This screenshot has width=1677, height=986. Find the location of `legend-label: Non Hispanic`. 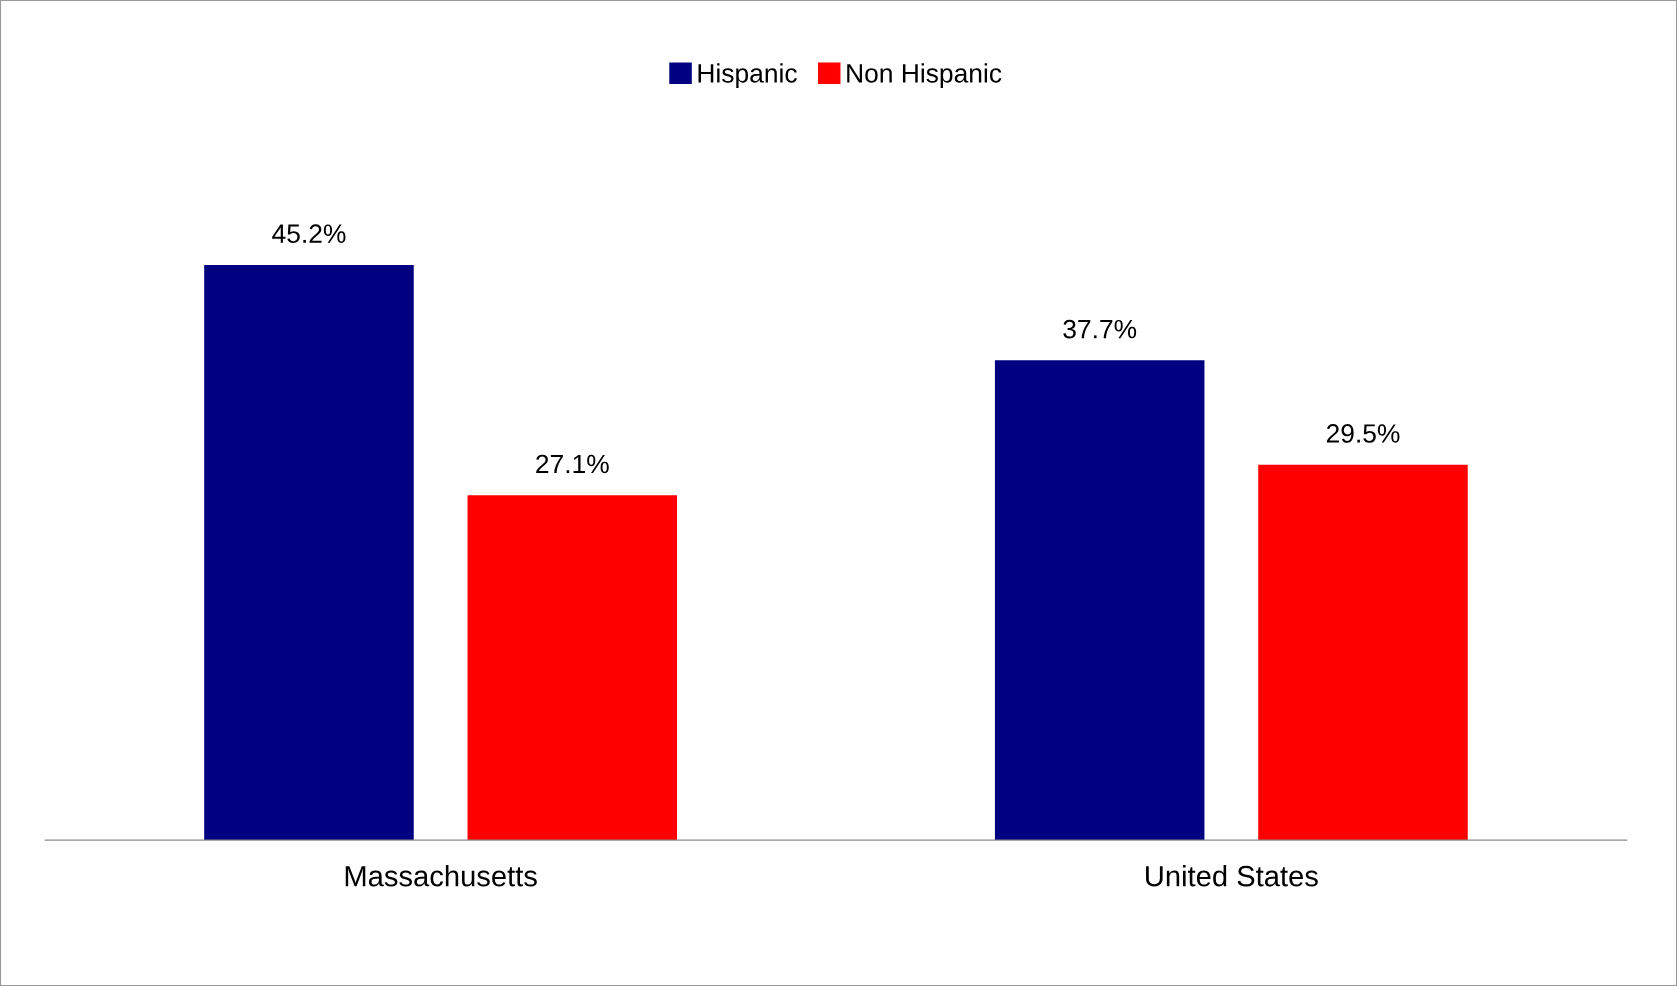

legend-label: Non Hispanic is located at coordinates (924, 75).